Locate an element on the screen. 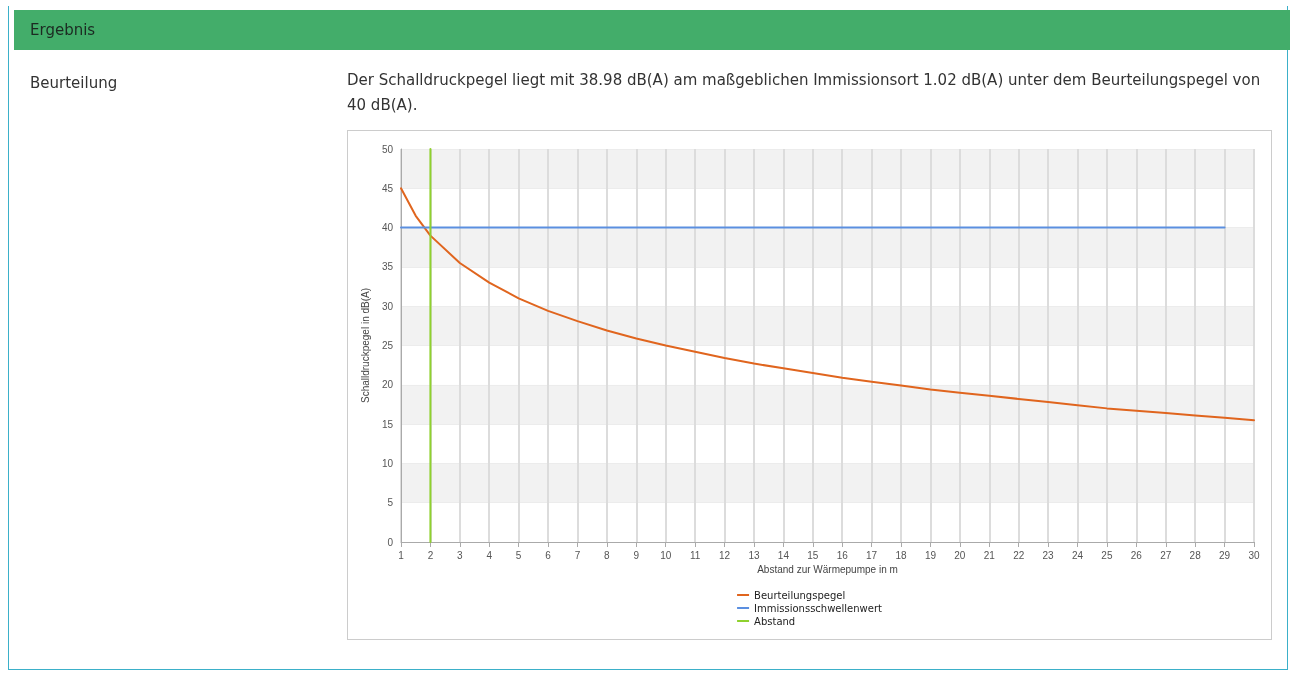  x-axis-title: Abstand zur Wärmepumpe in m is located at coordinates (827, 570).